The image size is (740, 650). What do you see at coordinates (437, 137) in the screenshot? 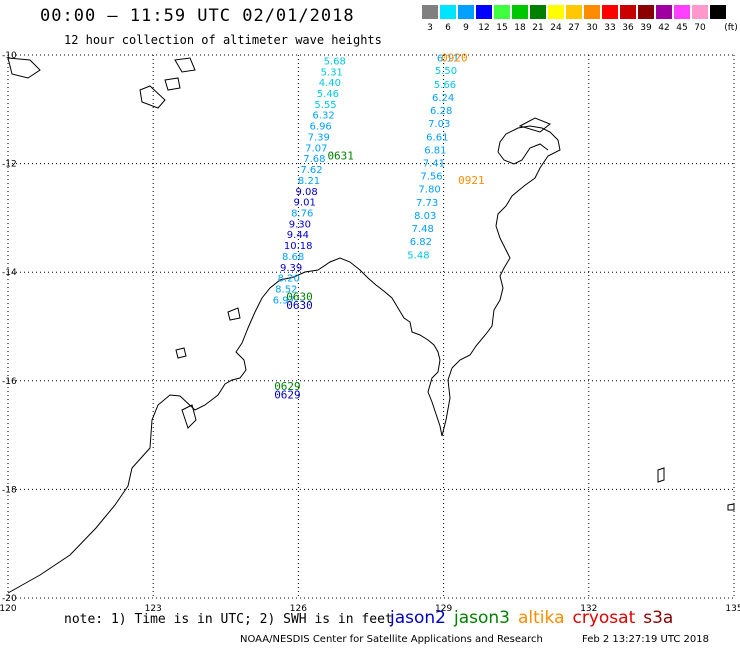
I see `swh-value-label: 6.61` at bounding box center [437, 137].